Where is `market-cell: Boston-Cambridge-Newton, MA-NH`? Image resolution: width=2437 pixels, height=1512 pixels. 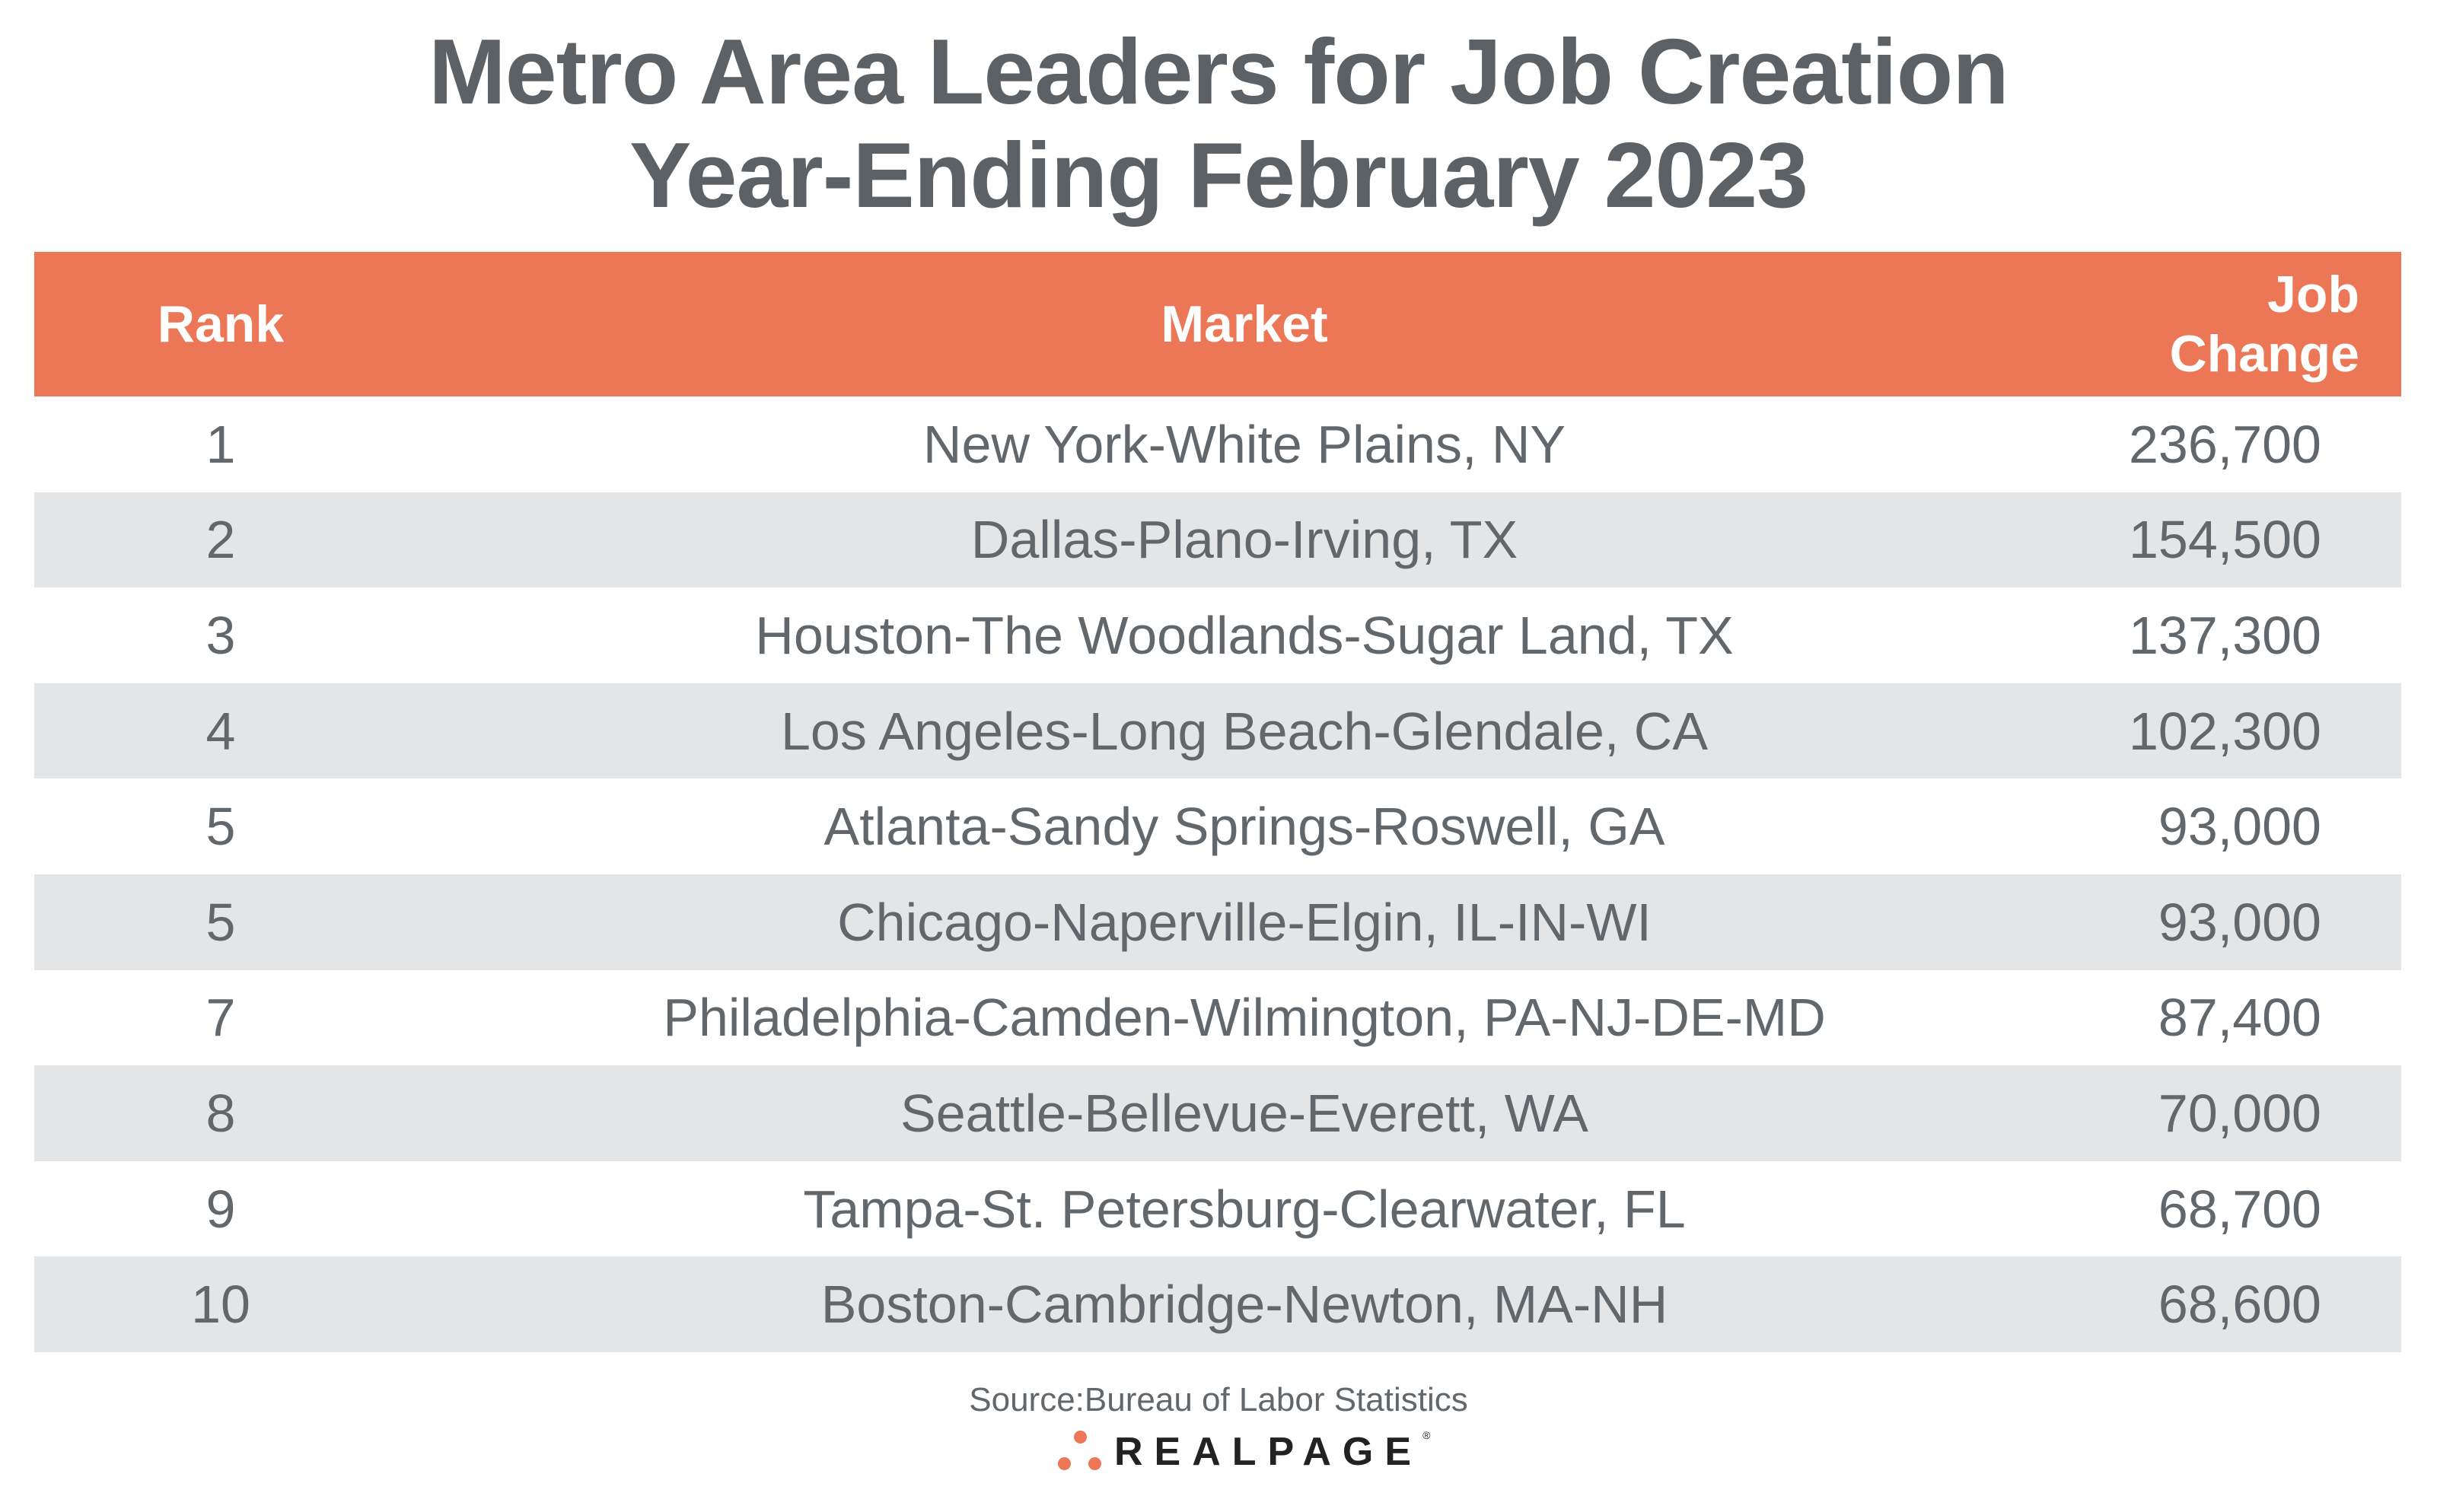
market-cell: Boston-Cambridge-Newton, MA-NH is located at coordinates (1244, 1305).